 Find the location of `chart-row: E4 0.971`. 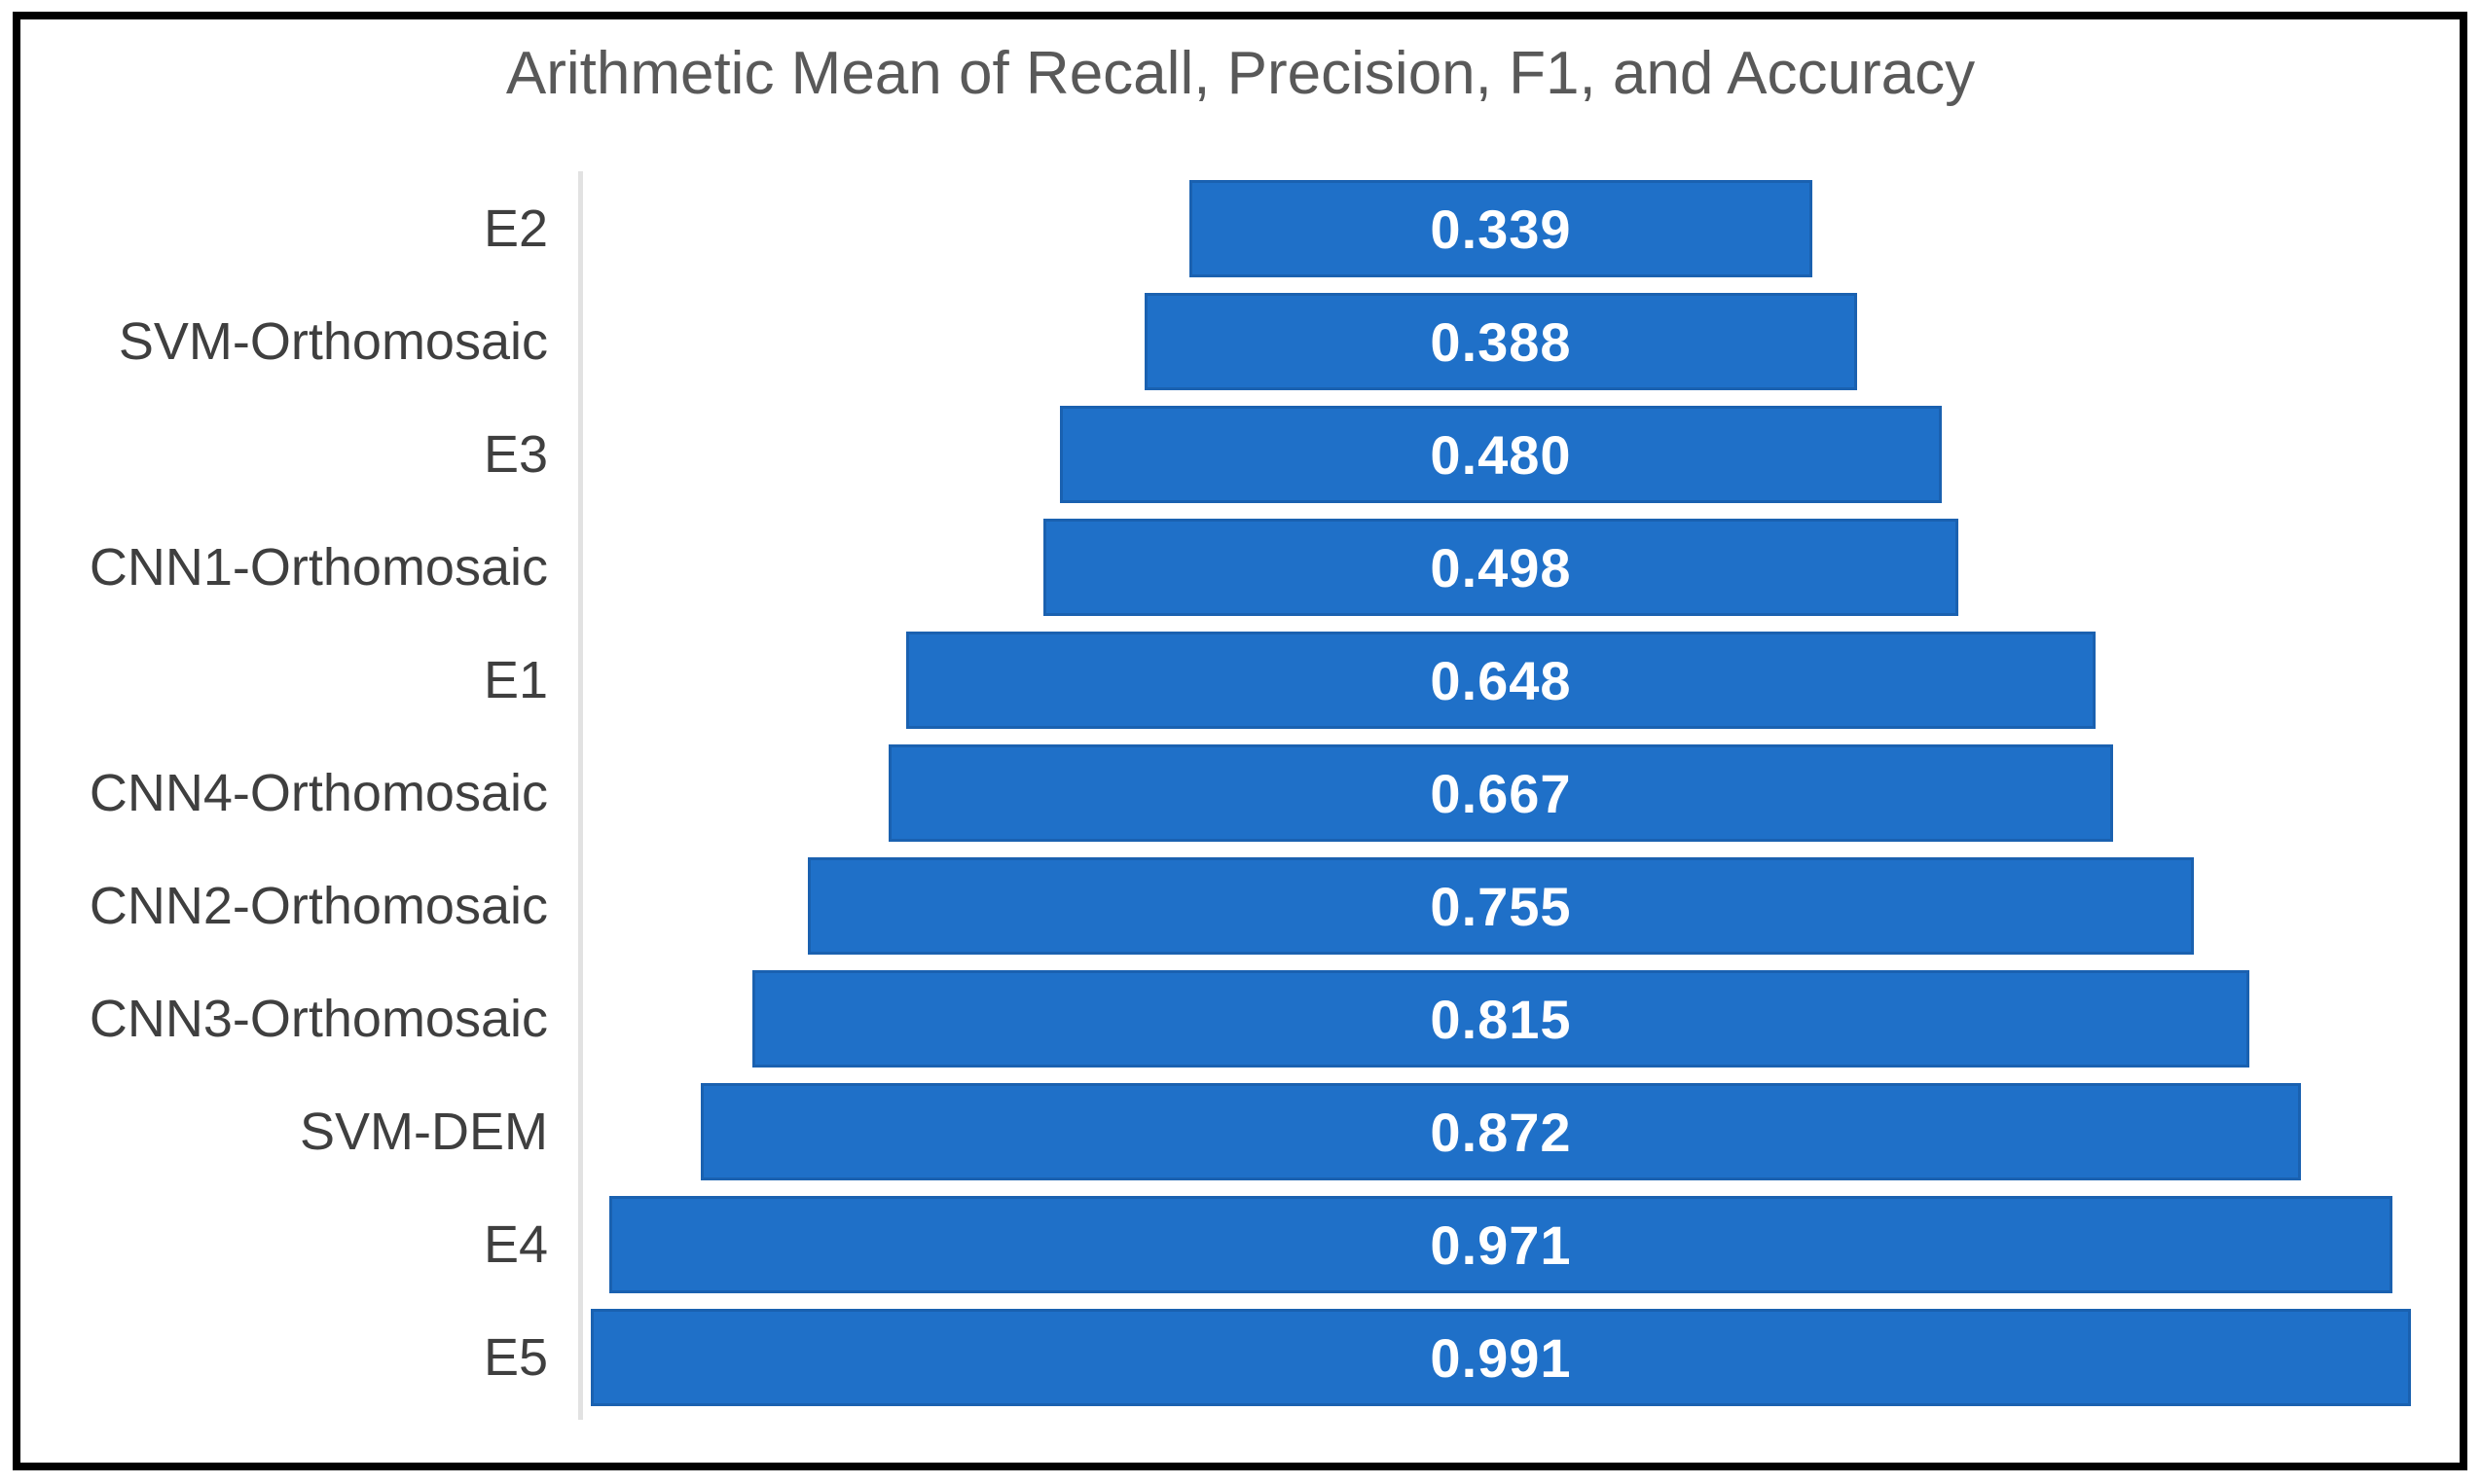

chart-row: E4 0.971 is located at coordinates (1451, 1244).